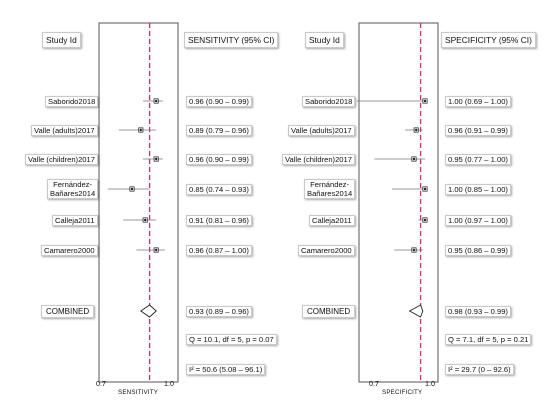 This screenshot has width=550, height=409. I want to click on right-tick-label: 1.0, so click(430, 383).